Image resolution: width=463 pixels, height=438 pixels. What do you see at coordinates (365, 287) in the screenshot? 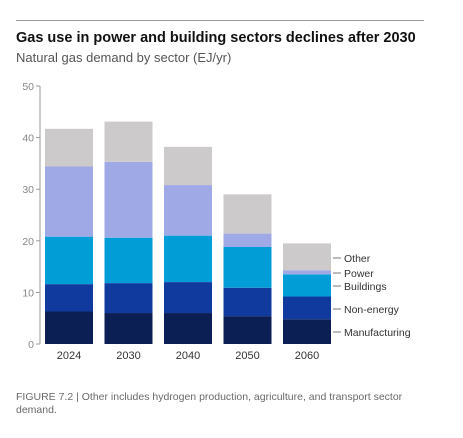
I see `legend-label-buildings: Buildings` at bounding box center [365, 287].